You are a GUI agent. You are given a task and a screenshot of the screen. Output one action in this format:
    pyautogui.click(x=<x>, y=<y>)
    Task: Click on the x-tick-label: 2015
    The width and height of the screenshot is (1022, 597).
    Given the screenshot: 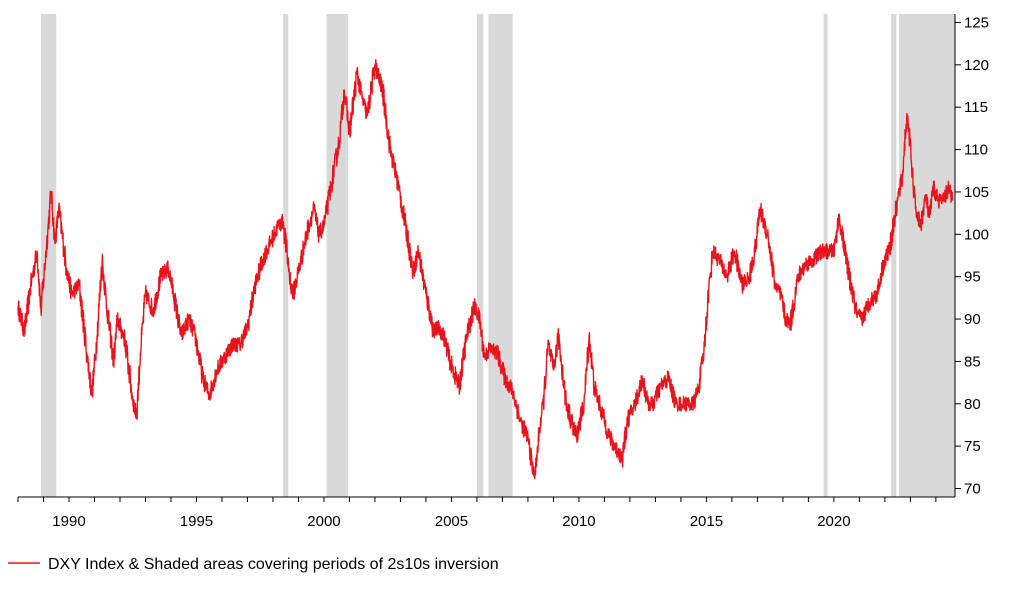 What is the action you would take?
    pyautogui.click(x=706, y=521)
    